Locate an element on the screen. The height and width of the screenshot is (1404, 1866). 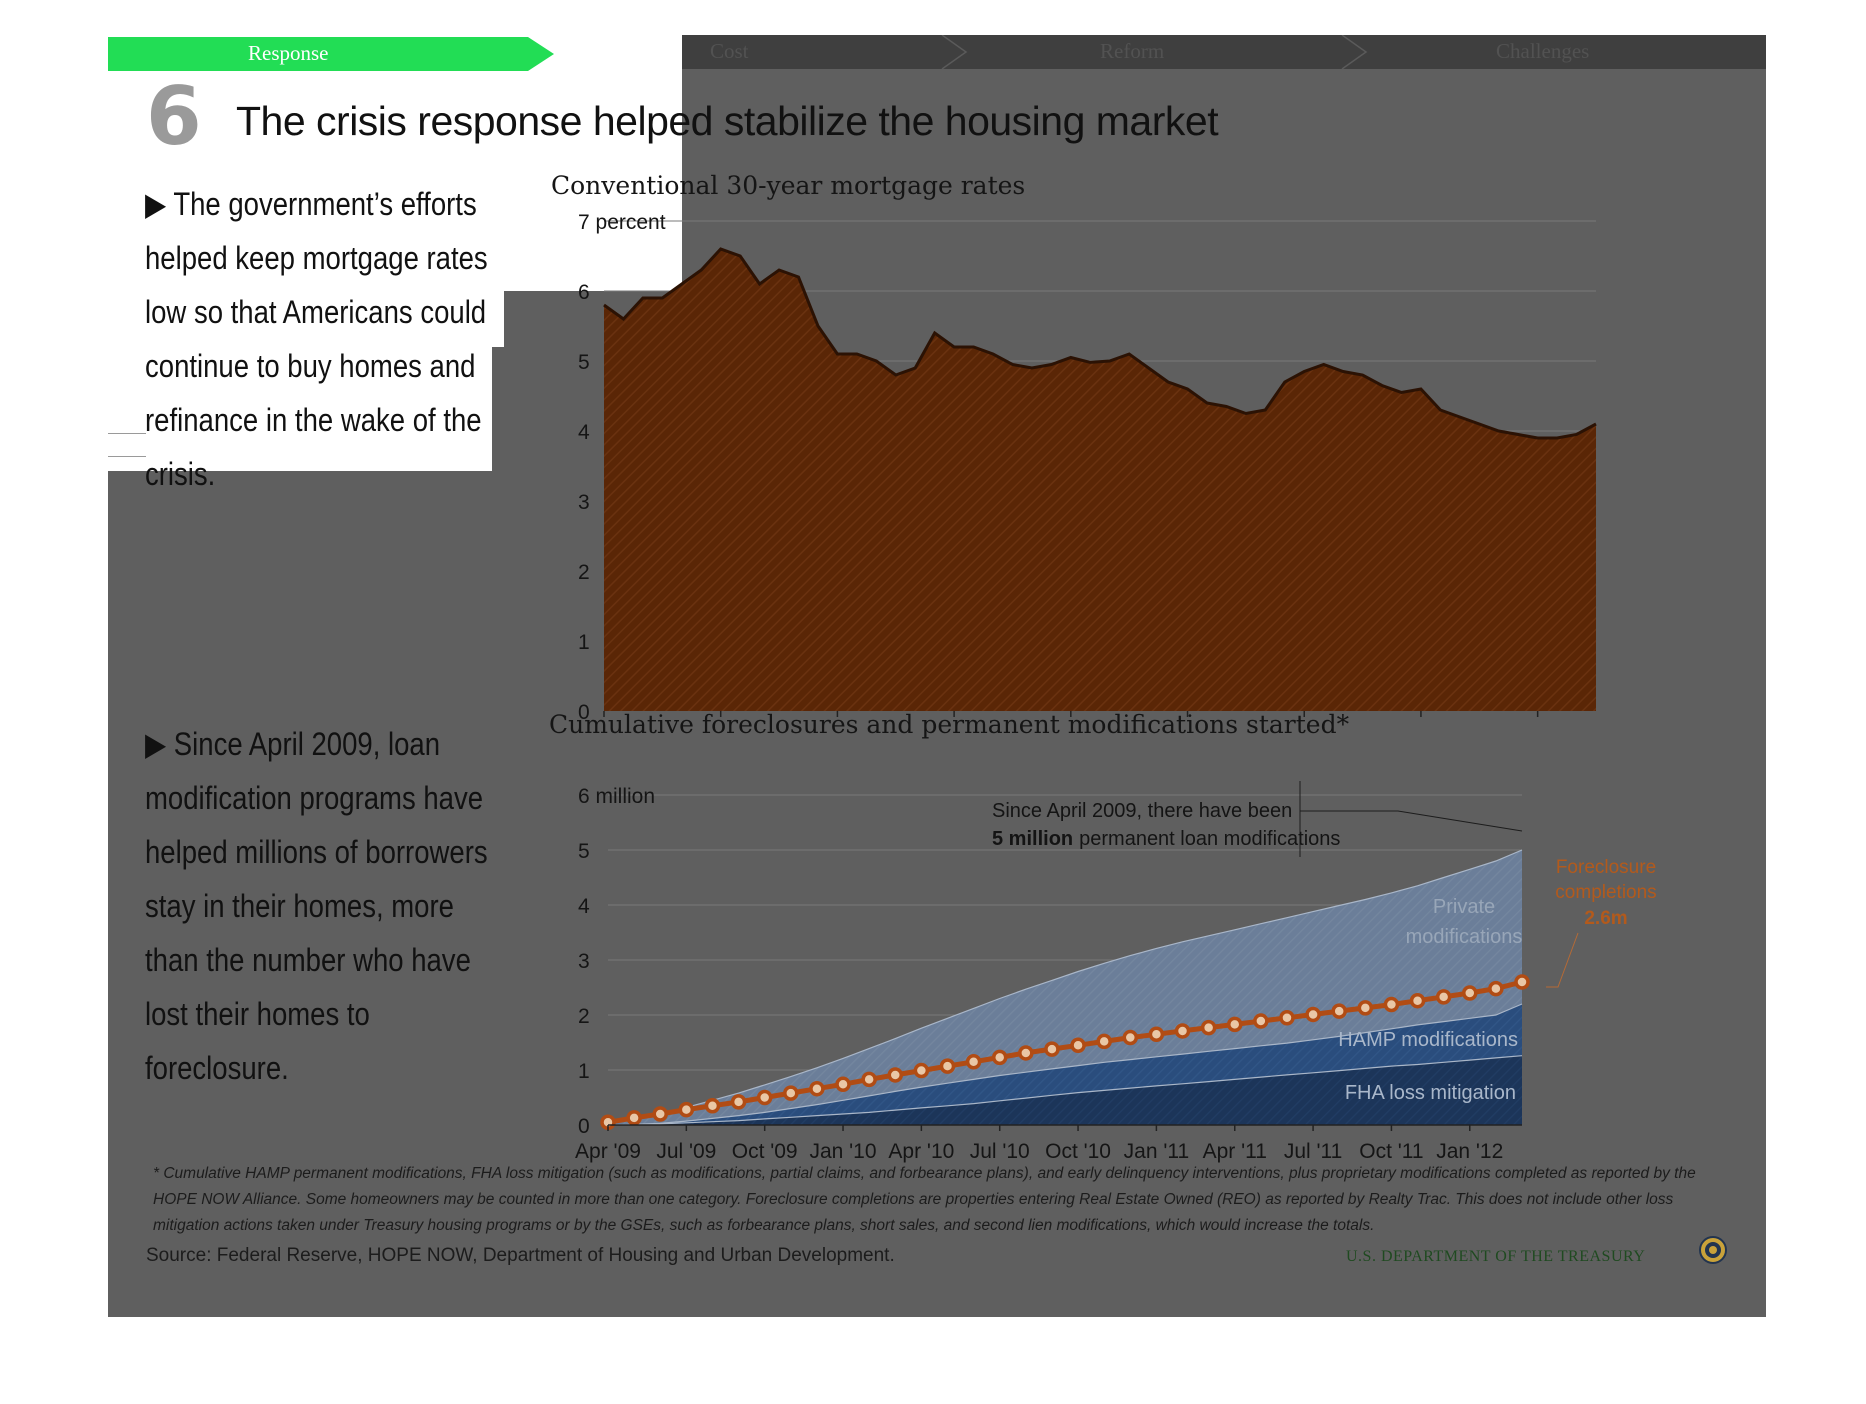
foreclosure-label: completions is located at coordinates (1605, 892).